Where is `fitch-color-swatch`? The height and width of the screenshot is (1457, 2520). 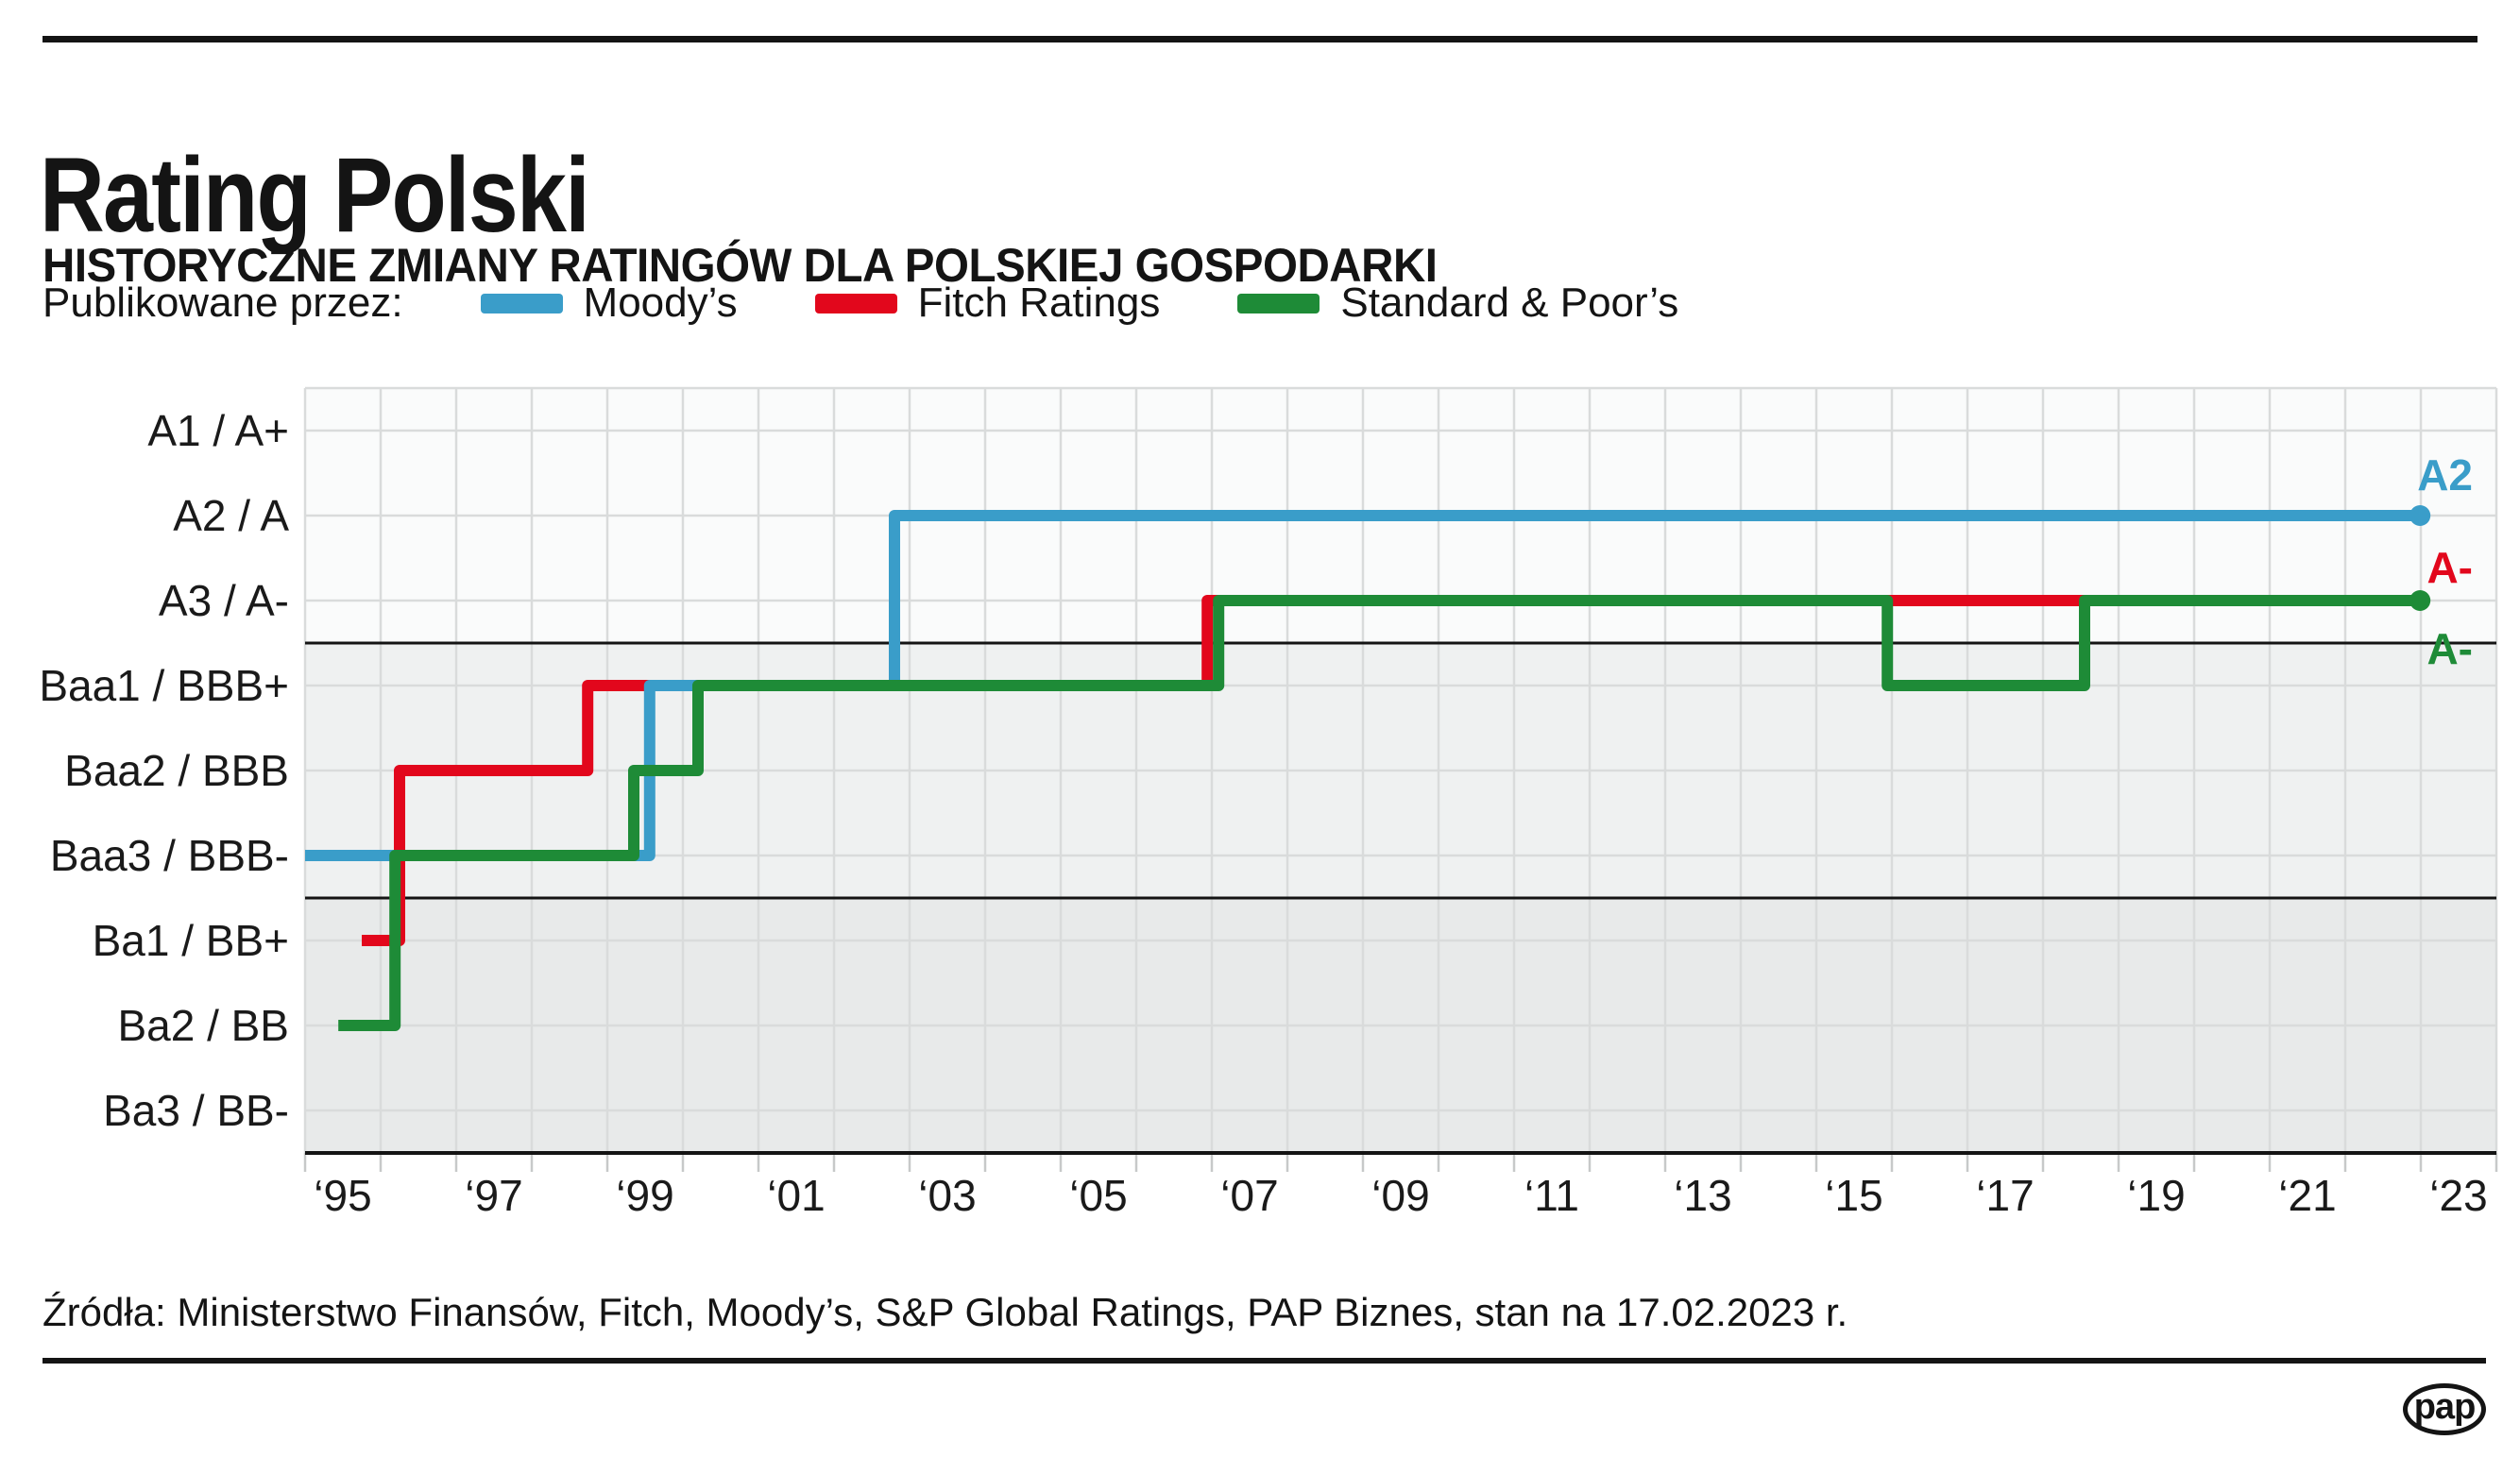 fitch-color-swatch is located at coordinates (855, 303).